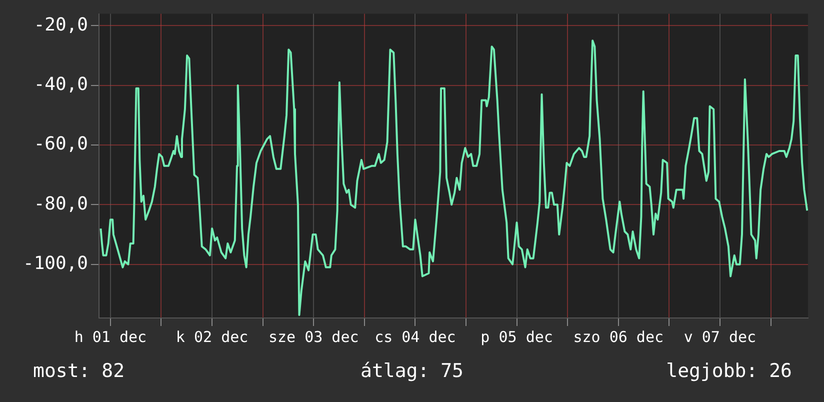 The height and width of the screenshot is (402, 824). What do you see at coordinates (729, 371) in the screenshot?
I see `text: legjobb: 26` at bounding box center [729, 371].